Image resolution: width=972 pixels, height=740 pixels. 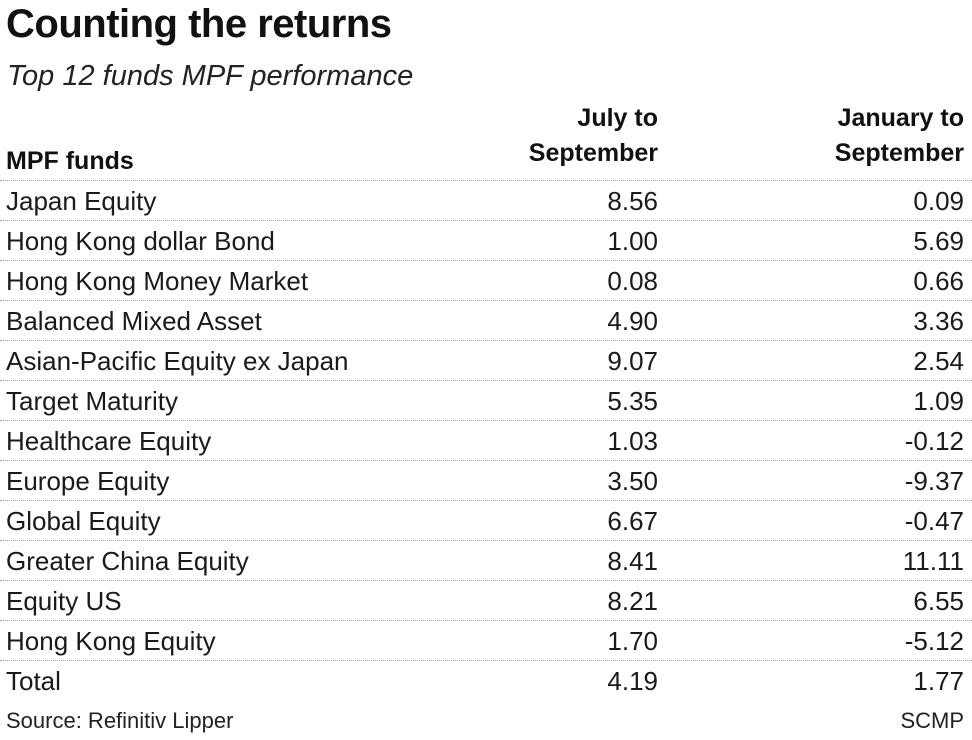 What do you see at coordinates (83, 521) in the screenshot?
I see `fund-name-cell: Global Equity` at bounding box center [83, 521].